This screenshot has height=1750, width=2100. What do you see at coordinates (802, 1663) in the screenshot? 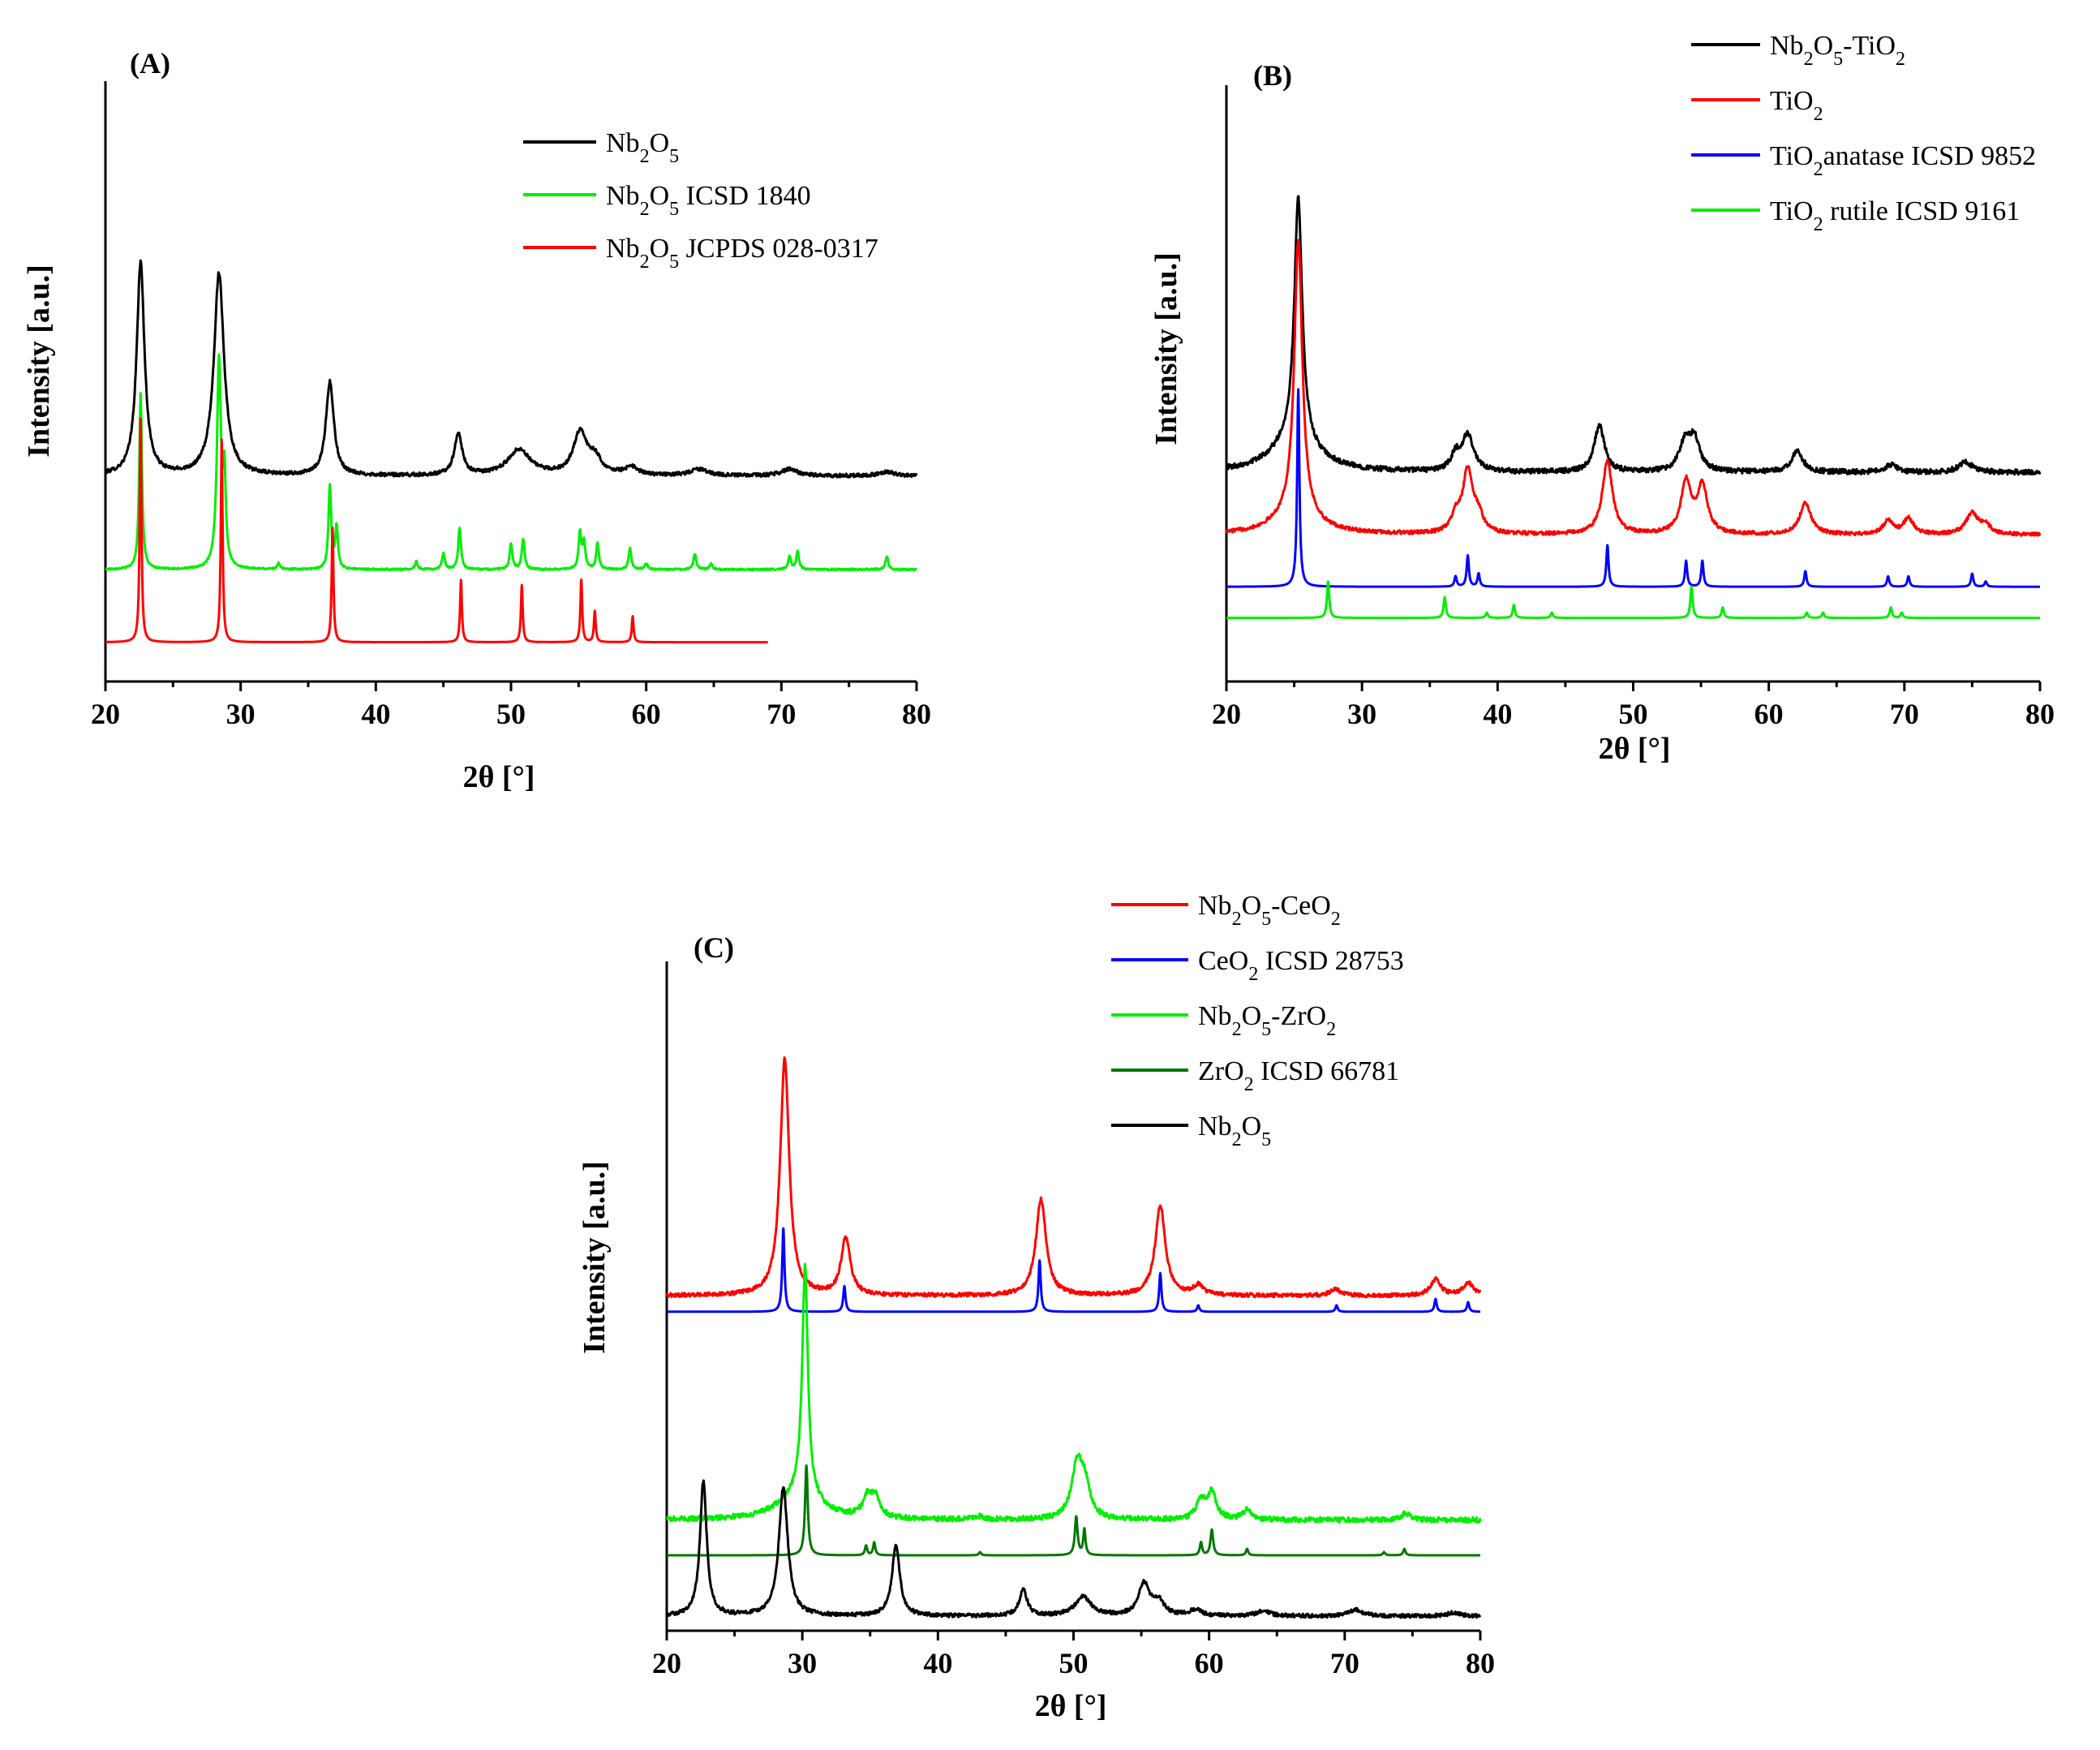
I see `panel-c-x-tick-label: 30` at bounding box center [802, 1663].